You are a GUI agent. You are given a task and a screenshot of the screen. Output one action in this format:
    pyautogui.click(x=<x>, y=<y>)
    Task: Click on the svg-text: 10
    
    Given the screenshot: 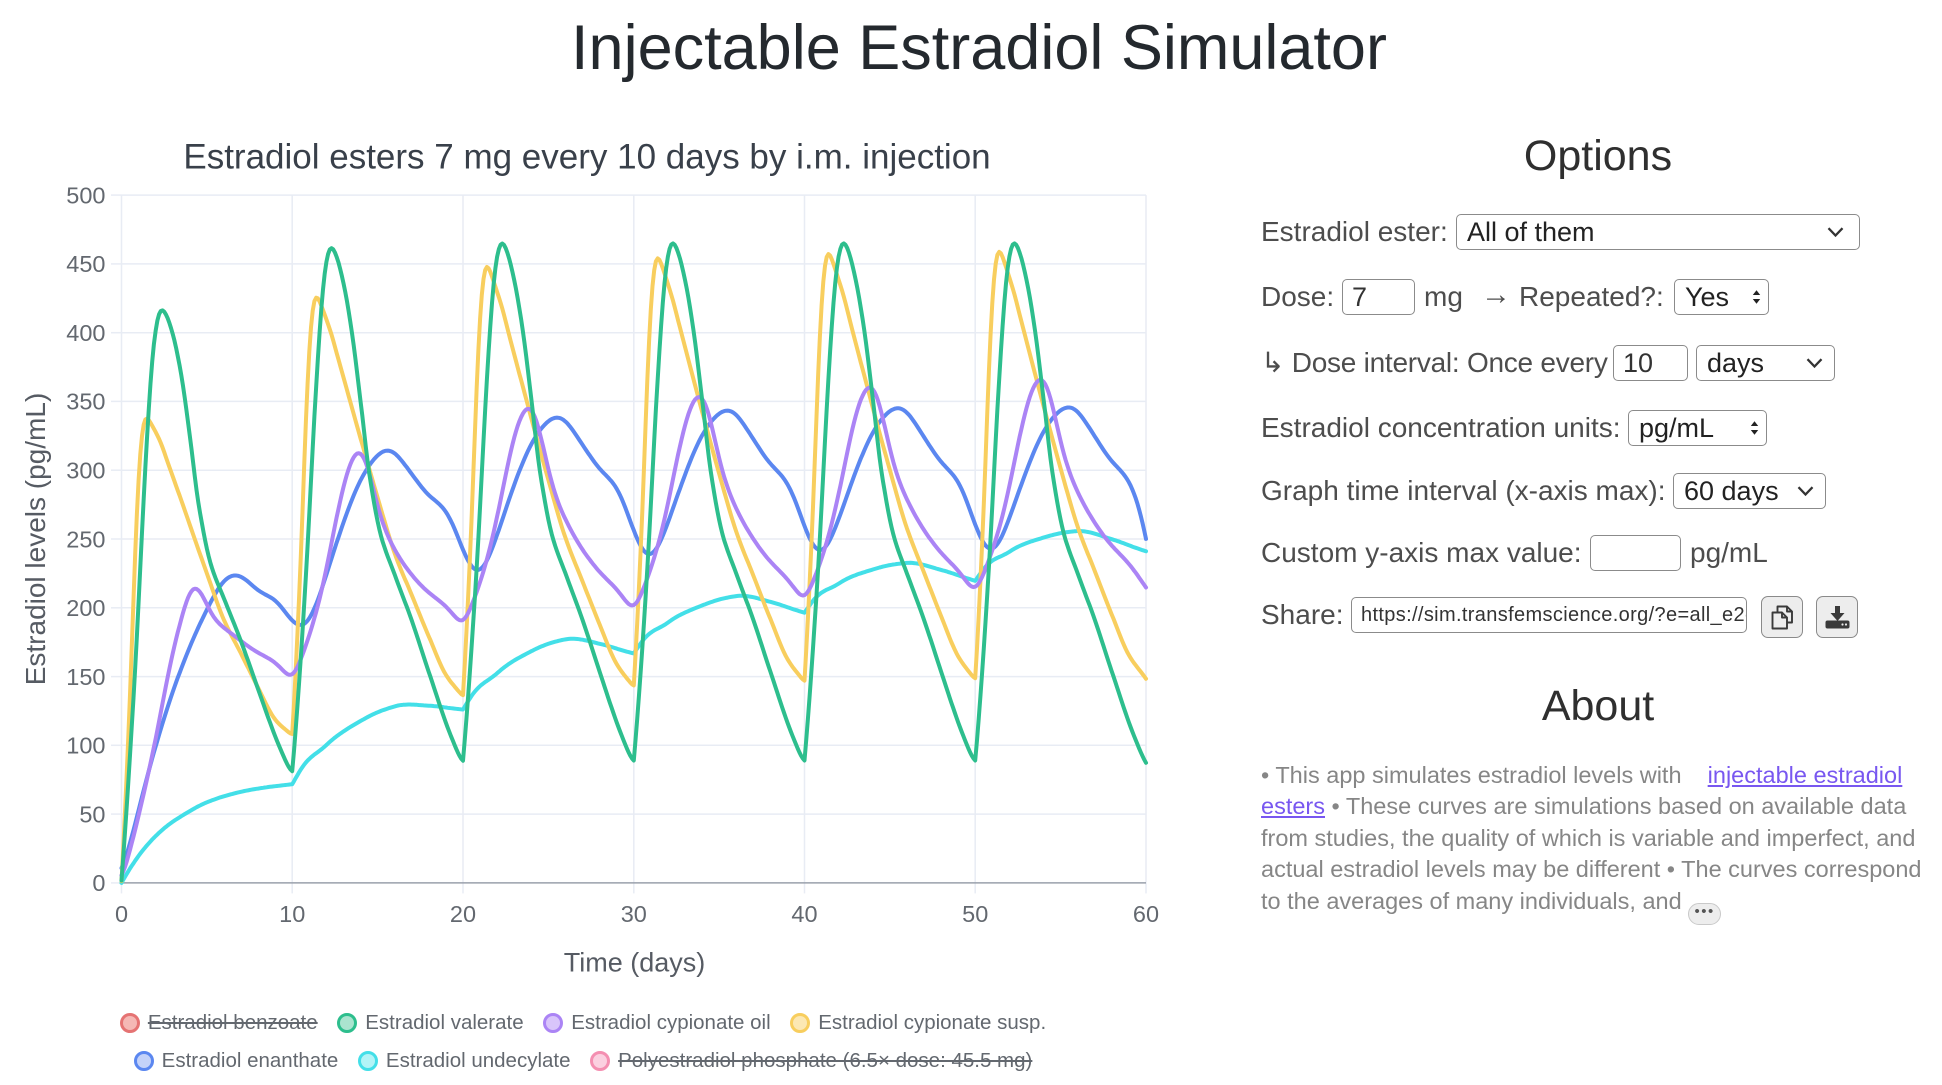 What is the action you would take?
    pyautogui.click(x=292, y=914)
    